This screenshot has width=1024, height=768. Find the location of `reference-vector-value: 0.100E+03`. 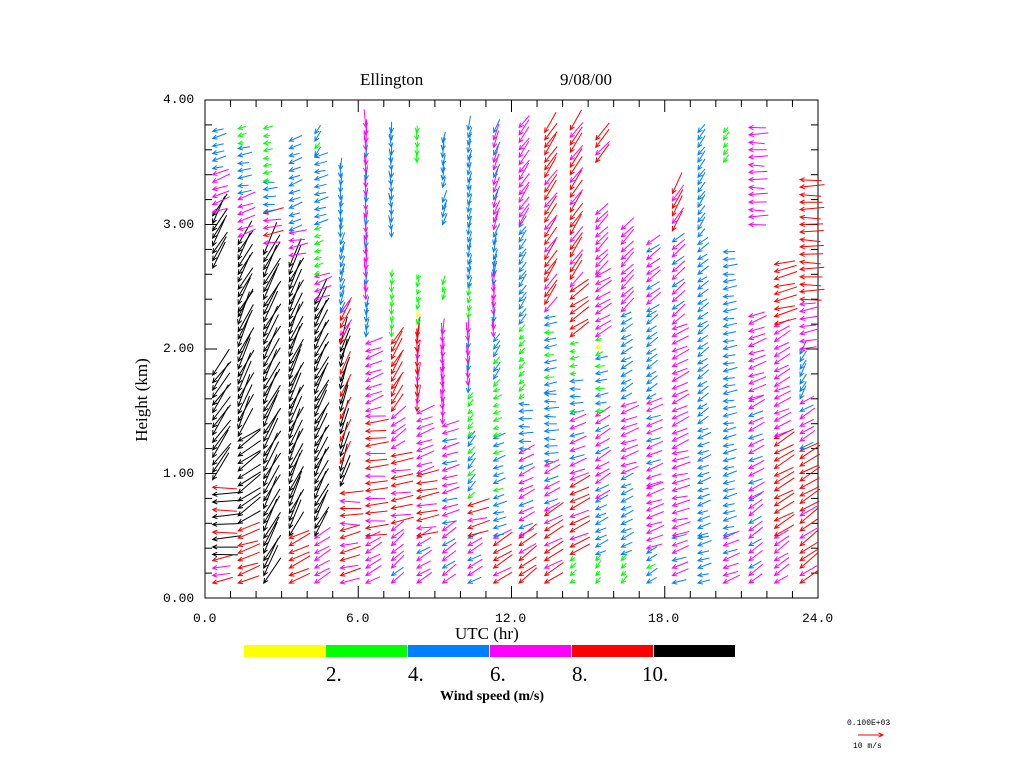

reference-vector-value: 0.100E+03 is located at coordinates (869, 723).